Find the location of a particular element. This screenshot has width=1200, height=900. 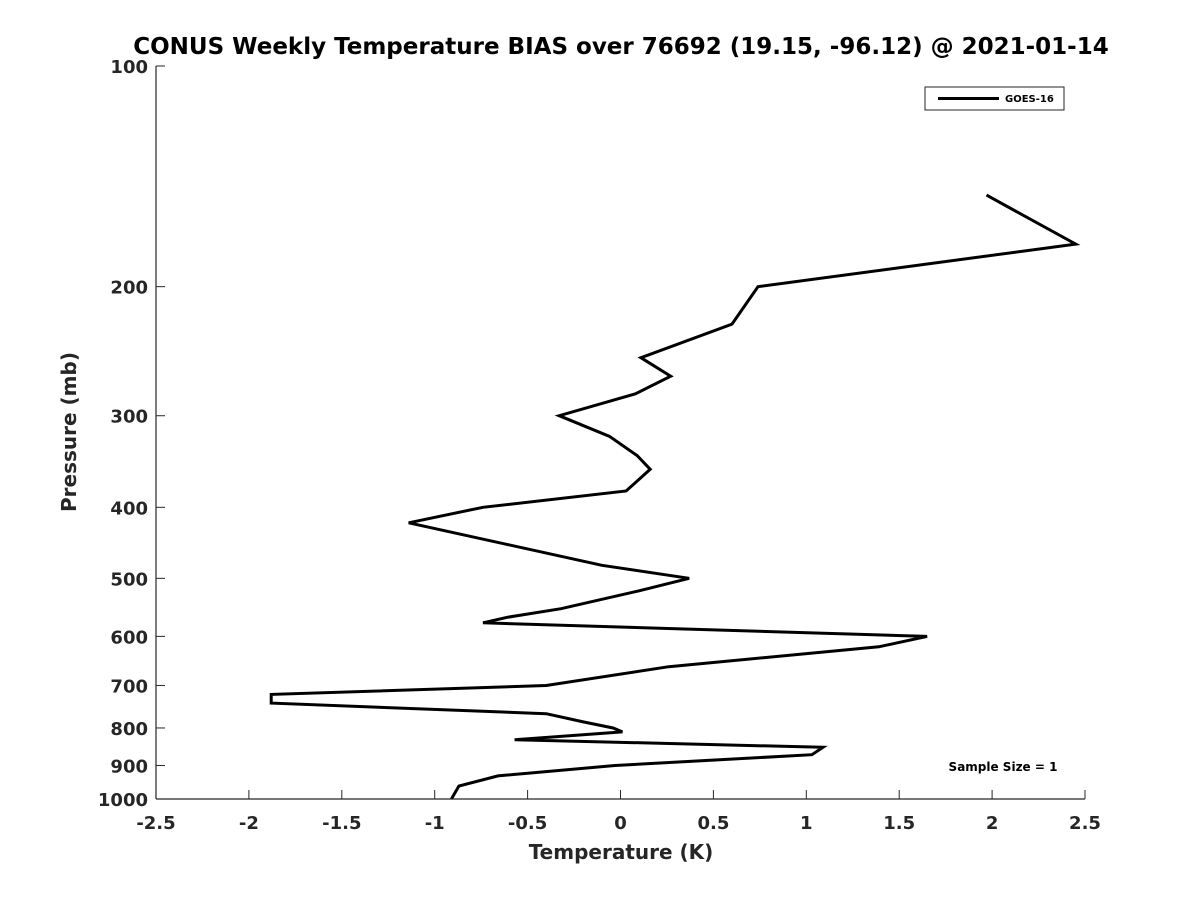

legend: GOES-16 is located at coordinates (994, 98).